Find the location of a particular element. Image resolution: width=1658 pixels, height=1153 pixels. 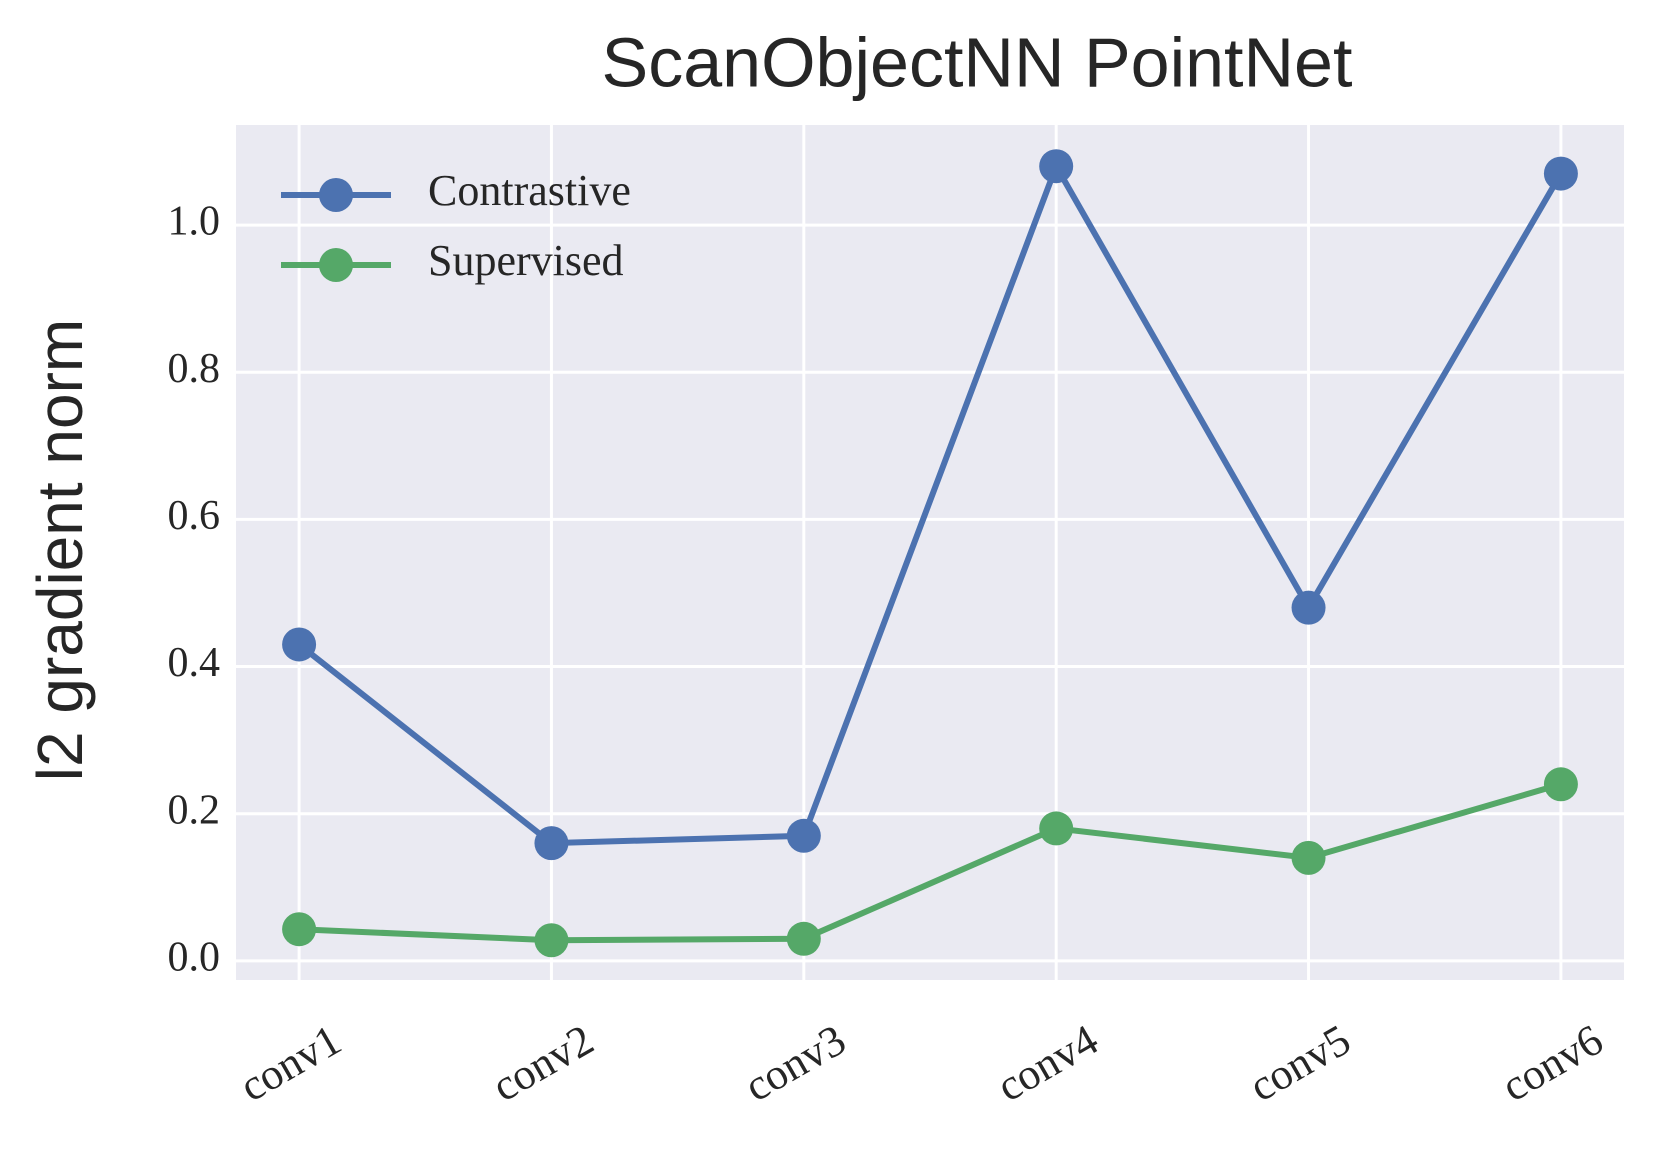

y-tick-label: 0.8 is located at coordinates (194, 369).